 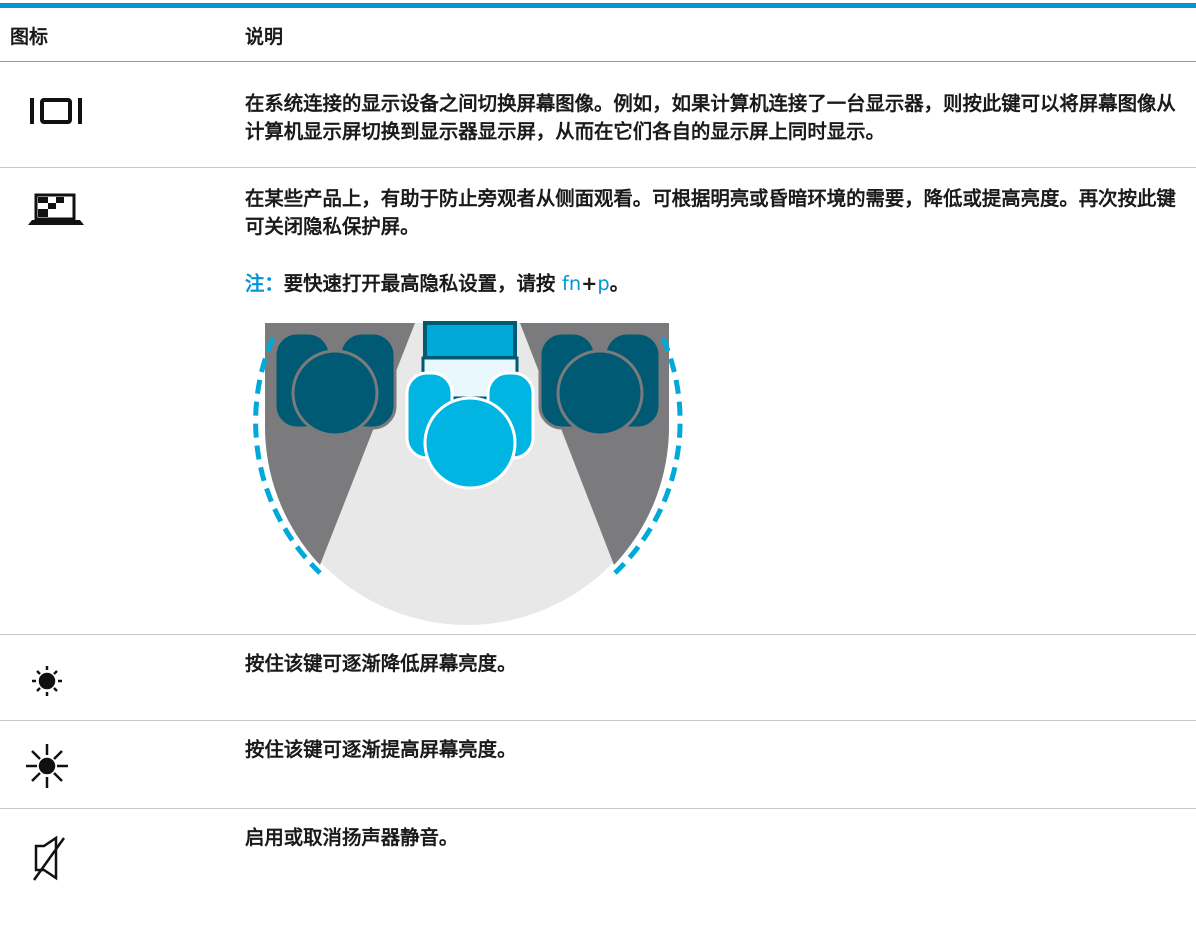 What do you see at coordinates (56, 111) in the screenshot?
I see `display-icon` at bounding box center [56, 111].